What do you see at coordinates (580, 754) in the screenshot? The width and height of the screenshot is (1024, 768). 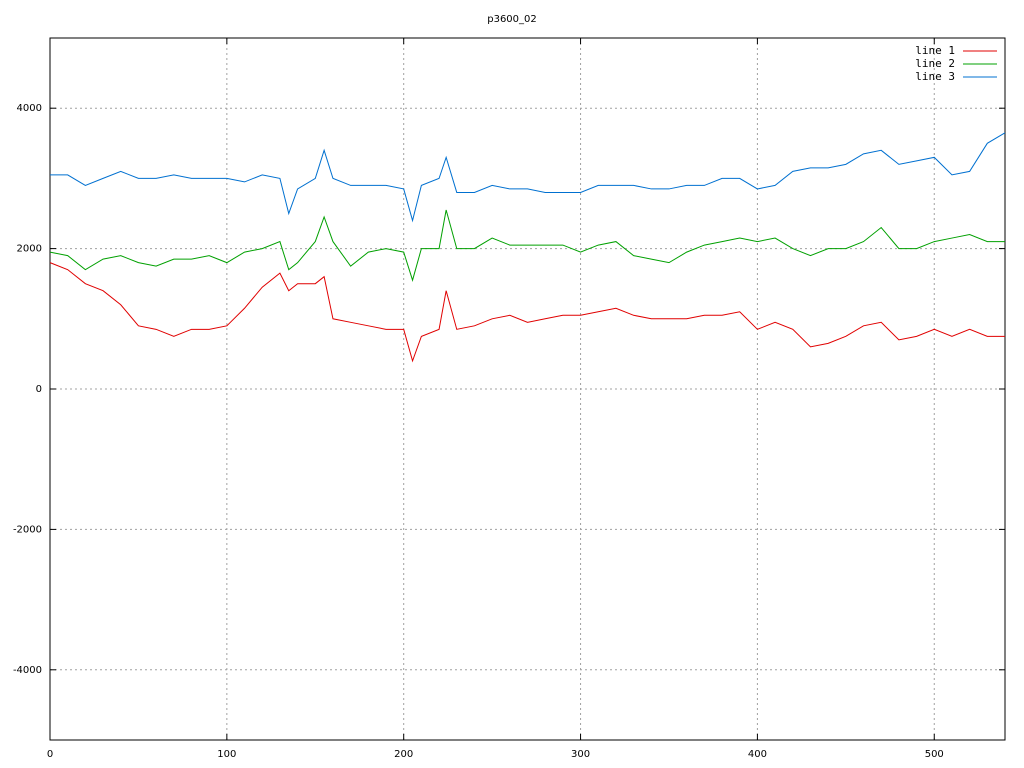 I see `x-tick-label: 300` at bounding box center [580, 754].